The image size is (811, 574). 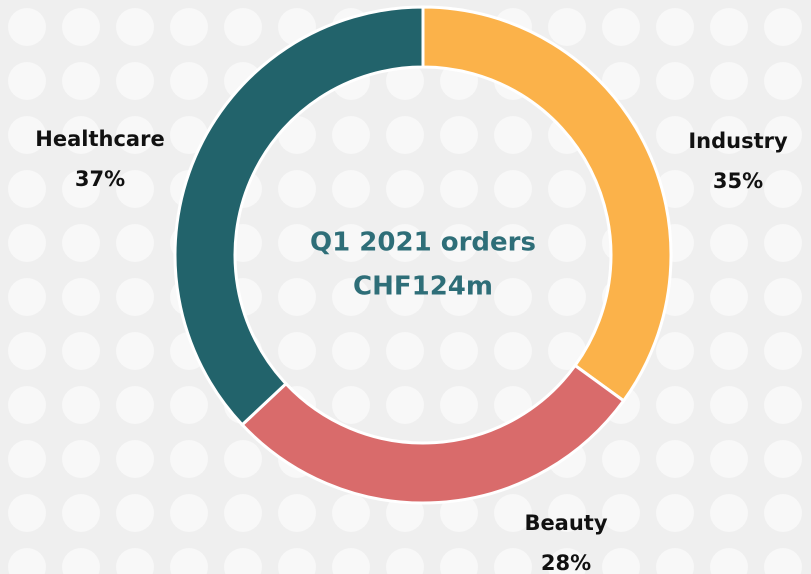 I want to click on slice-value-label: 28%, so click(x=566, y=562).